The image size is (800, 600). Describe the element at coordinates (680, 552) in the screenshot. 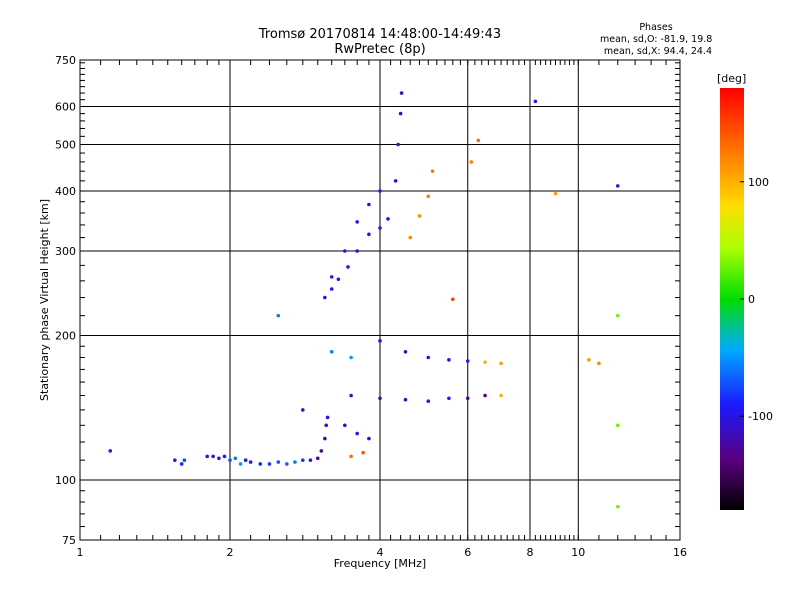

I see `x-tick-label: 16` at that location.